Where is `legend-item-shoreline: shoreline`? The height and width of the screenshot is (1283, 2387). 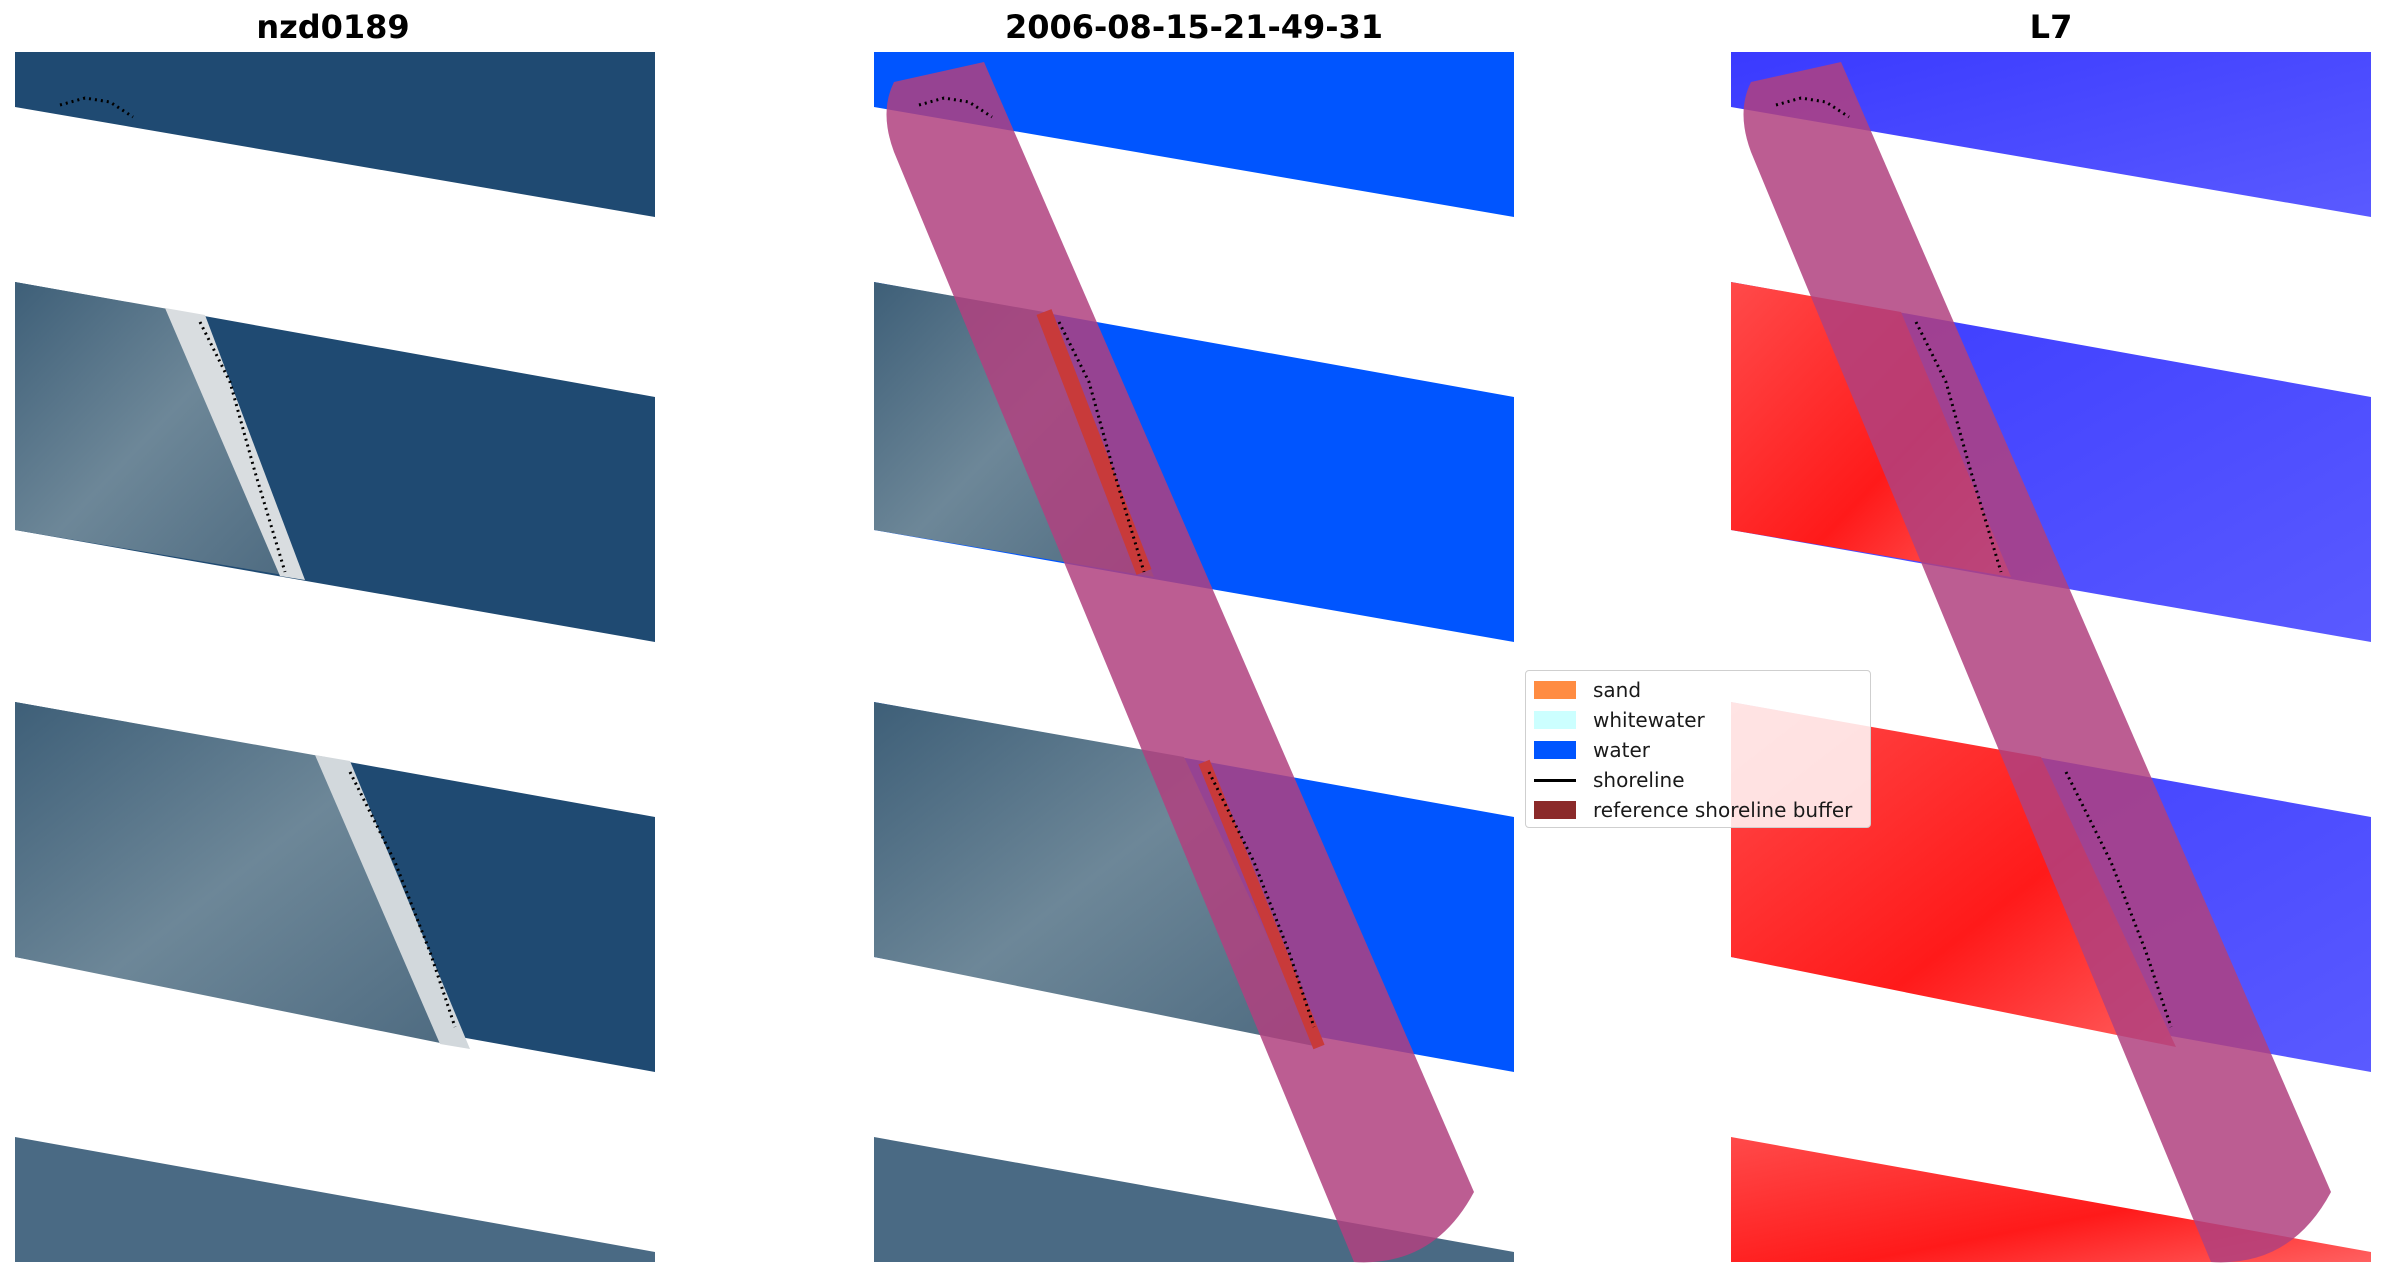
legend-item-shoreline: shoreline is located at coordinates (1609, 780).